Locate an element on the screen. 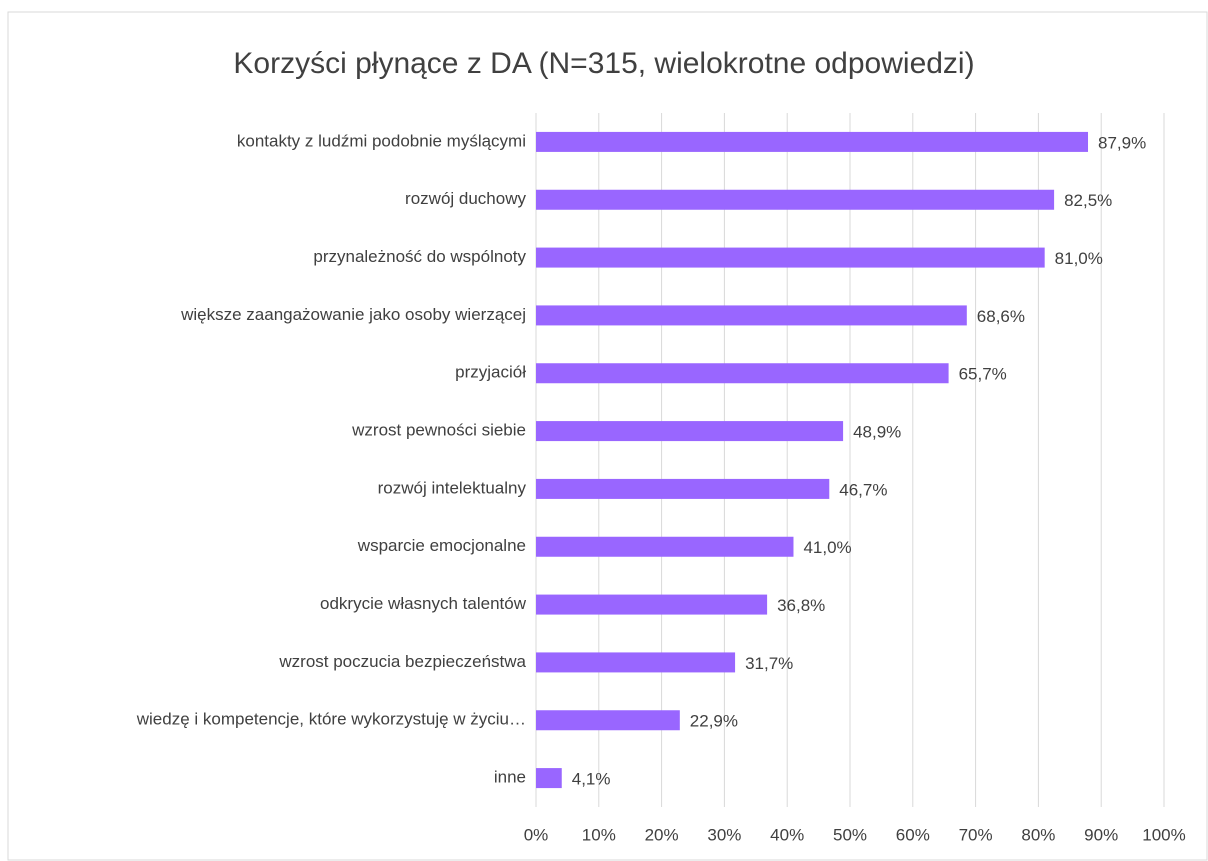  x-tick-label: 40% is located at coordinates (787, 834).